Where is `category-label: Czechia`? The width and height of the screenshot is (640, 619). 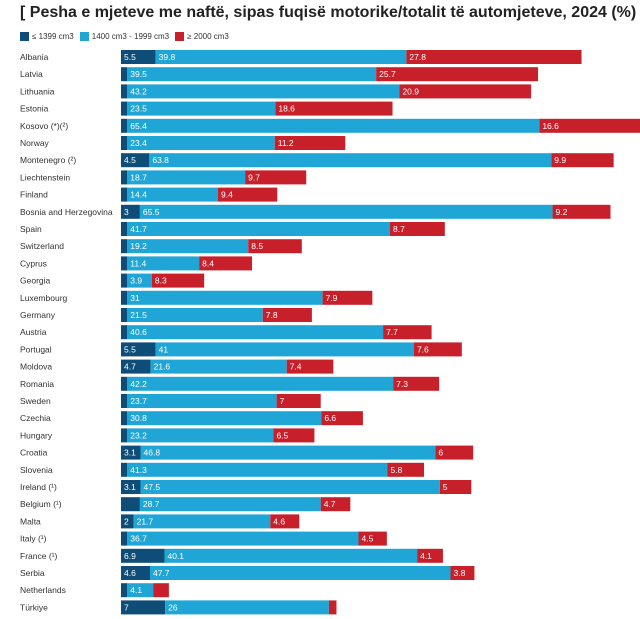 category-label: Czechia is located at coordinates (35, 418).